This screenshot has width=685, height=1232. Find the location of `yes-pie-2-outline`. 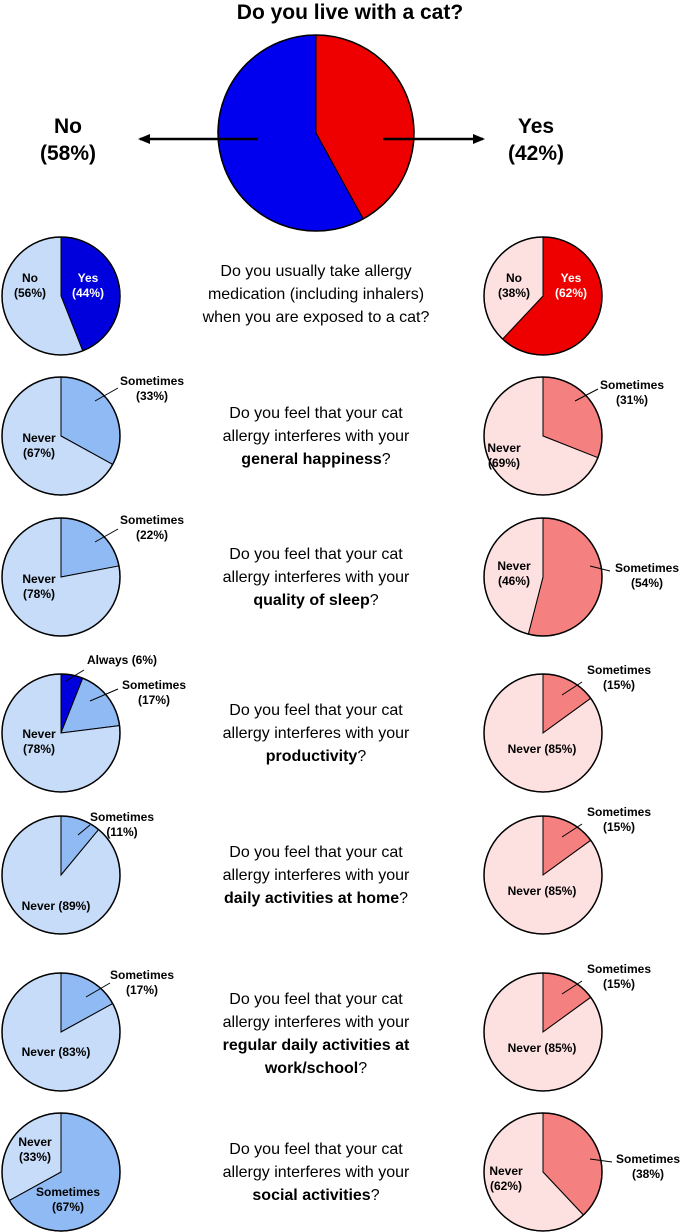

yes-pie-2-outline is located at coordinates (543, 436).